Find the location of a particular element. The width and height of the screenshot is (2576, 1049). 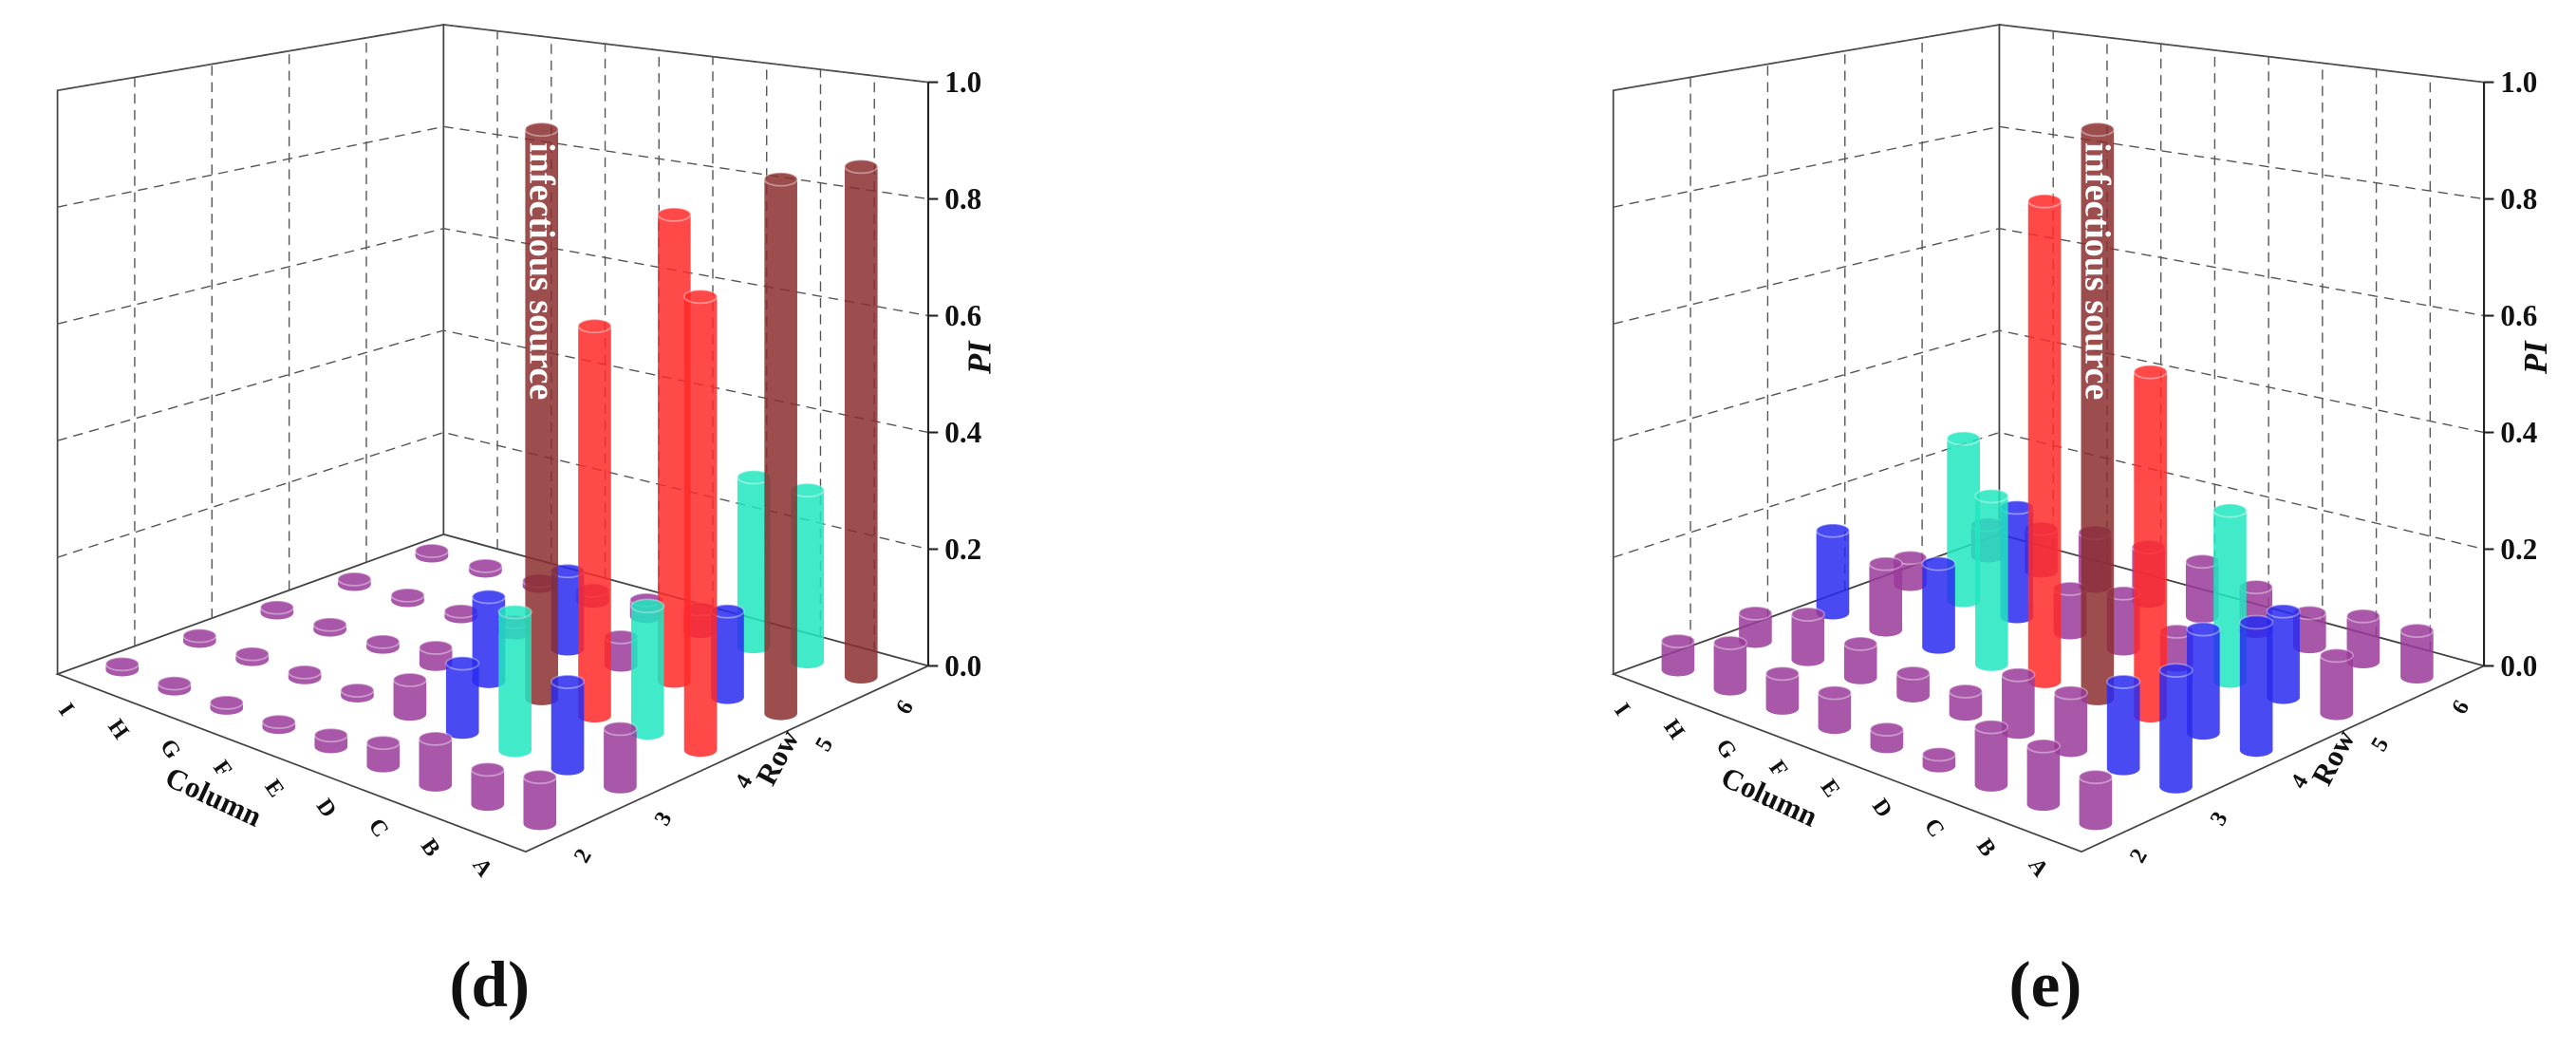

z-tick-label: 0.6 is located at coordinates (962, 315).